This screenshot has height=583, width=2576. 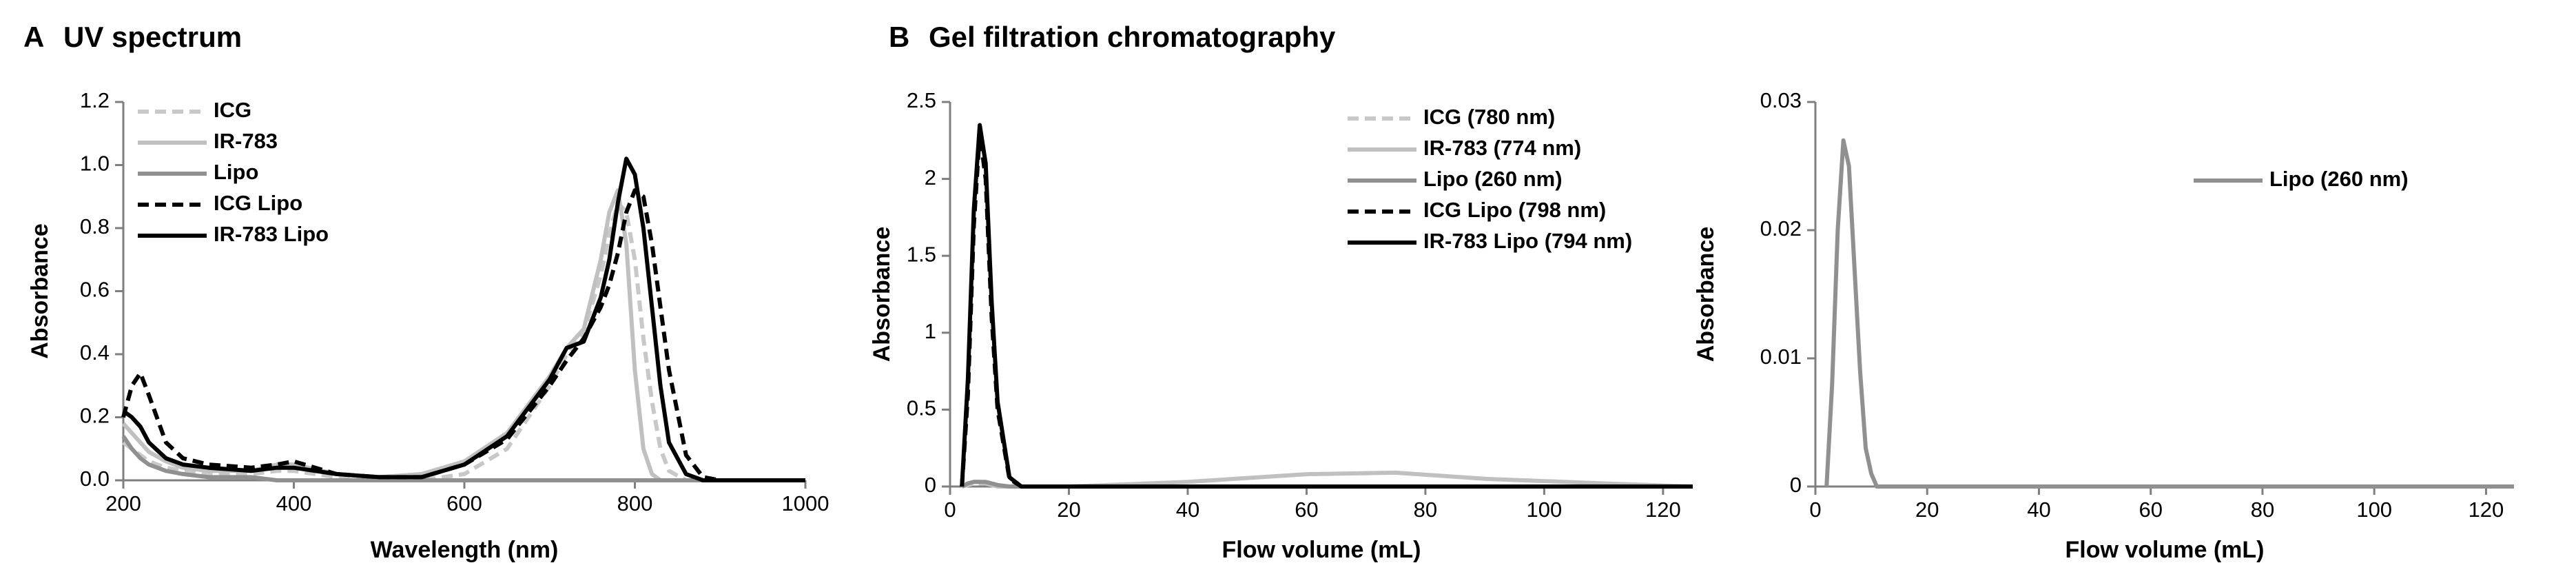 I want to click on legend-label: ICG Lipo, so click(x=258, y=203).